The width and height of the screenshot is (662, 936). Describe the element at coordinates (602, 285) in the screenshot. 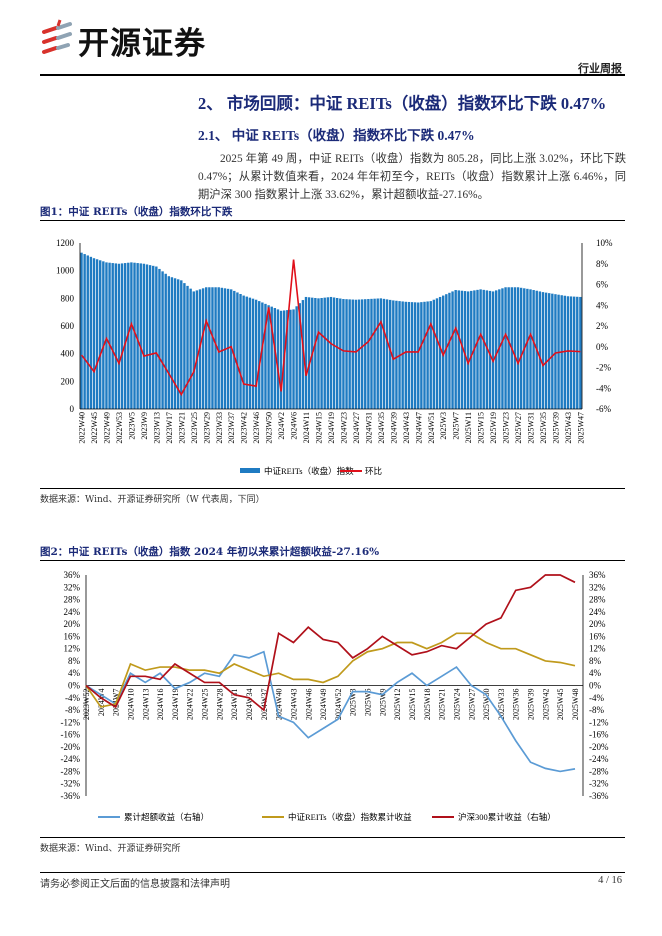

I see `y-tick-right: 6%` at that location.